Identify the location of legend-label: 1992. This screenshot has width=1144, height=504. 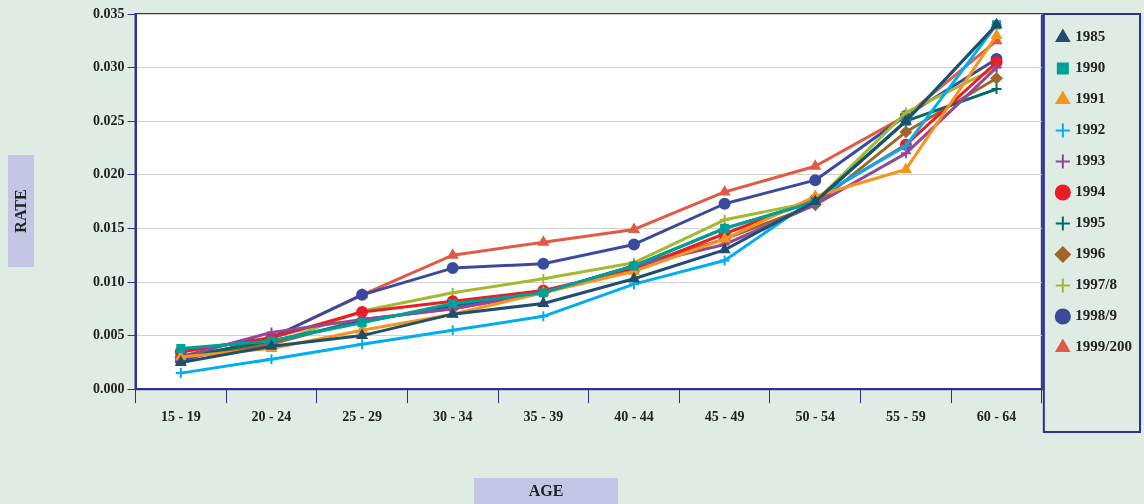
(1090, 129).